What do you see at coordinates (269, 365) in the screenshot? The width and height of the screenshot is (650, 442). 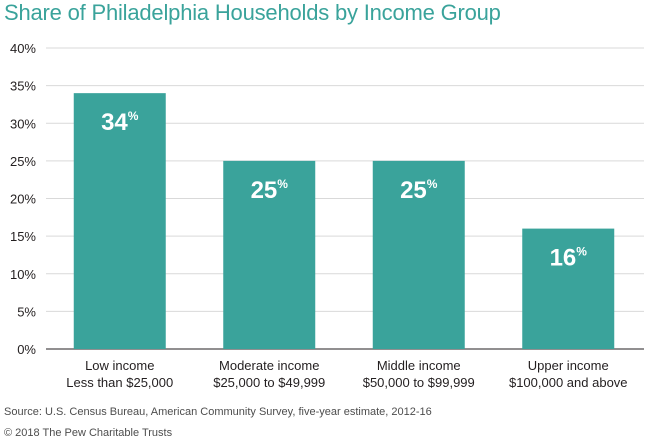 I see `x-tick-label: Moderate income` at bounding box center [269, 365].